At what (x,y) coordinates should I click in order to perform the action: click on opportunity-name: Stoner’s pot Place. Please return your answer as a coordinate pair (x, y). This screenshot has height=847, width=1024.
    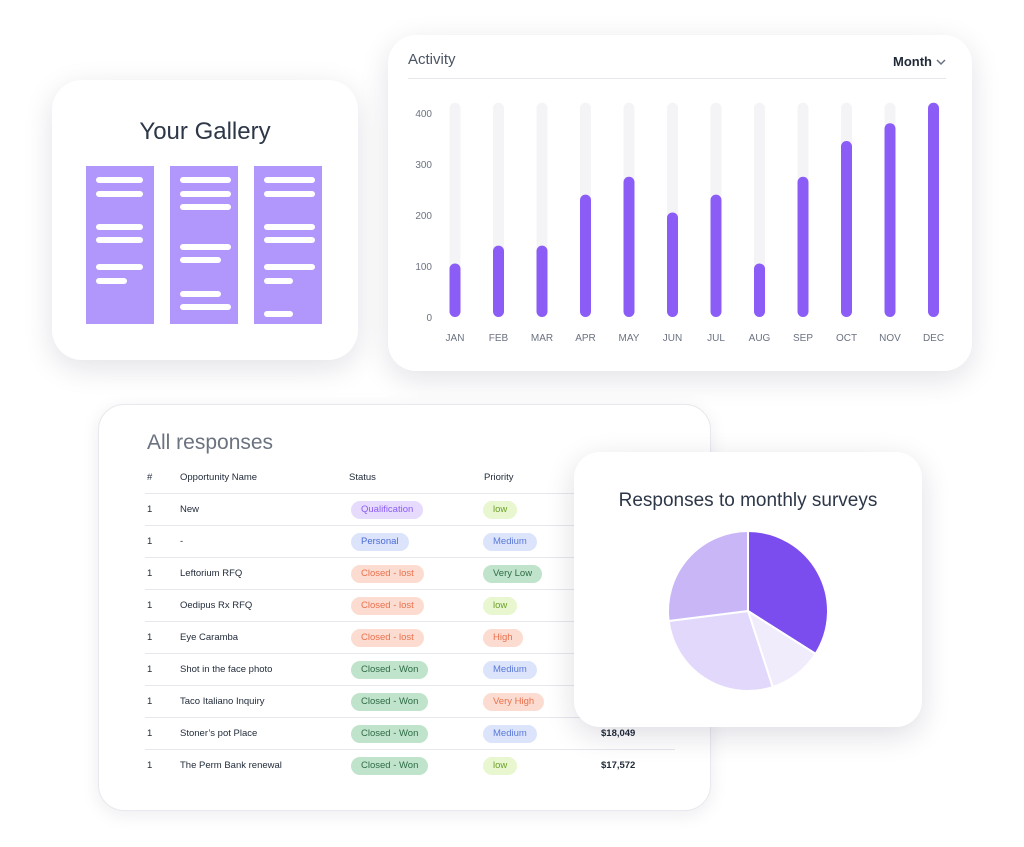
    Looking at the image, I should click on (219, 733).